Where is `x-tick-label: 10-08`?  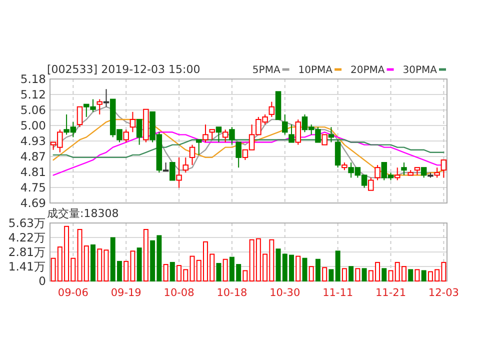 x-tick-label: 10-08 is located at coordinates (179, 293).